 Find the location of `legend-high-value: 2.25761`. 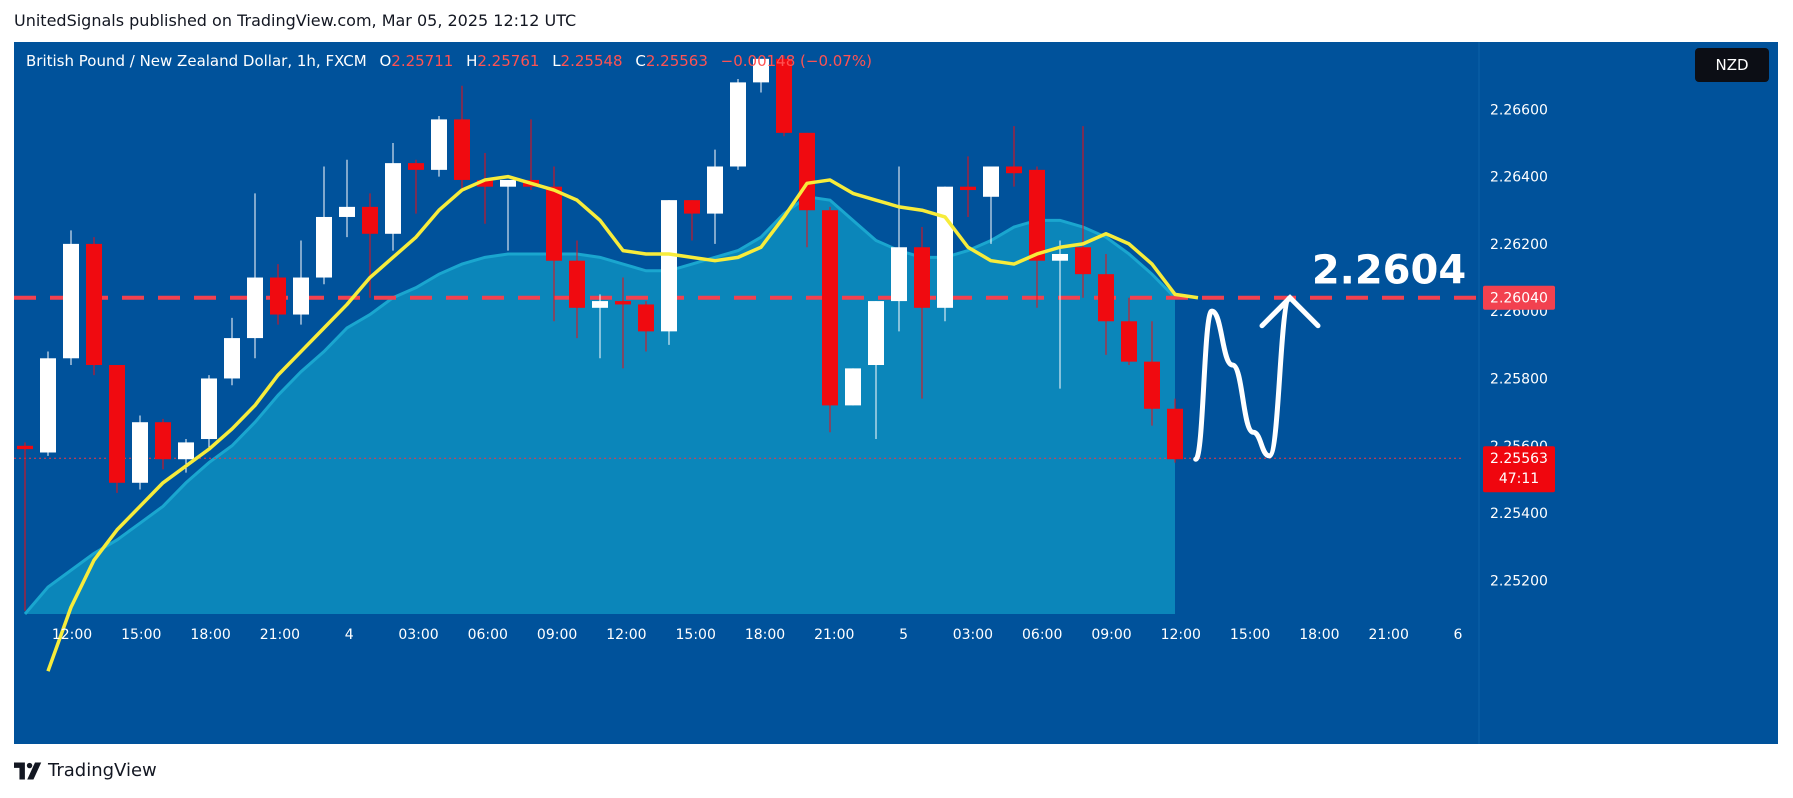

legend-high-value: 2.25761 is located at coordinates (508, 61).